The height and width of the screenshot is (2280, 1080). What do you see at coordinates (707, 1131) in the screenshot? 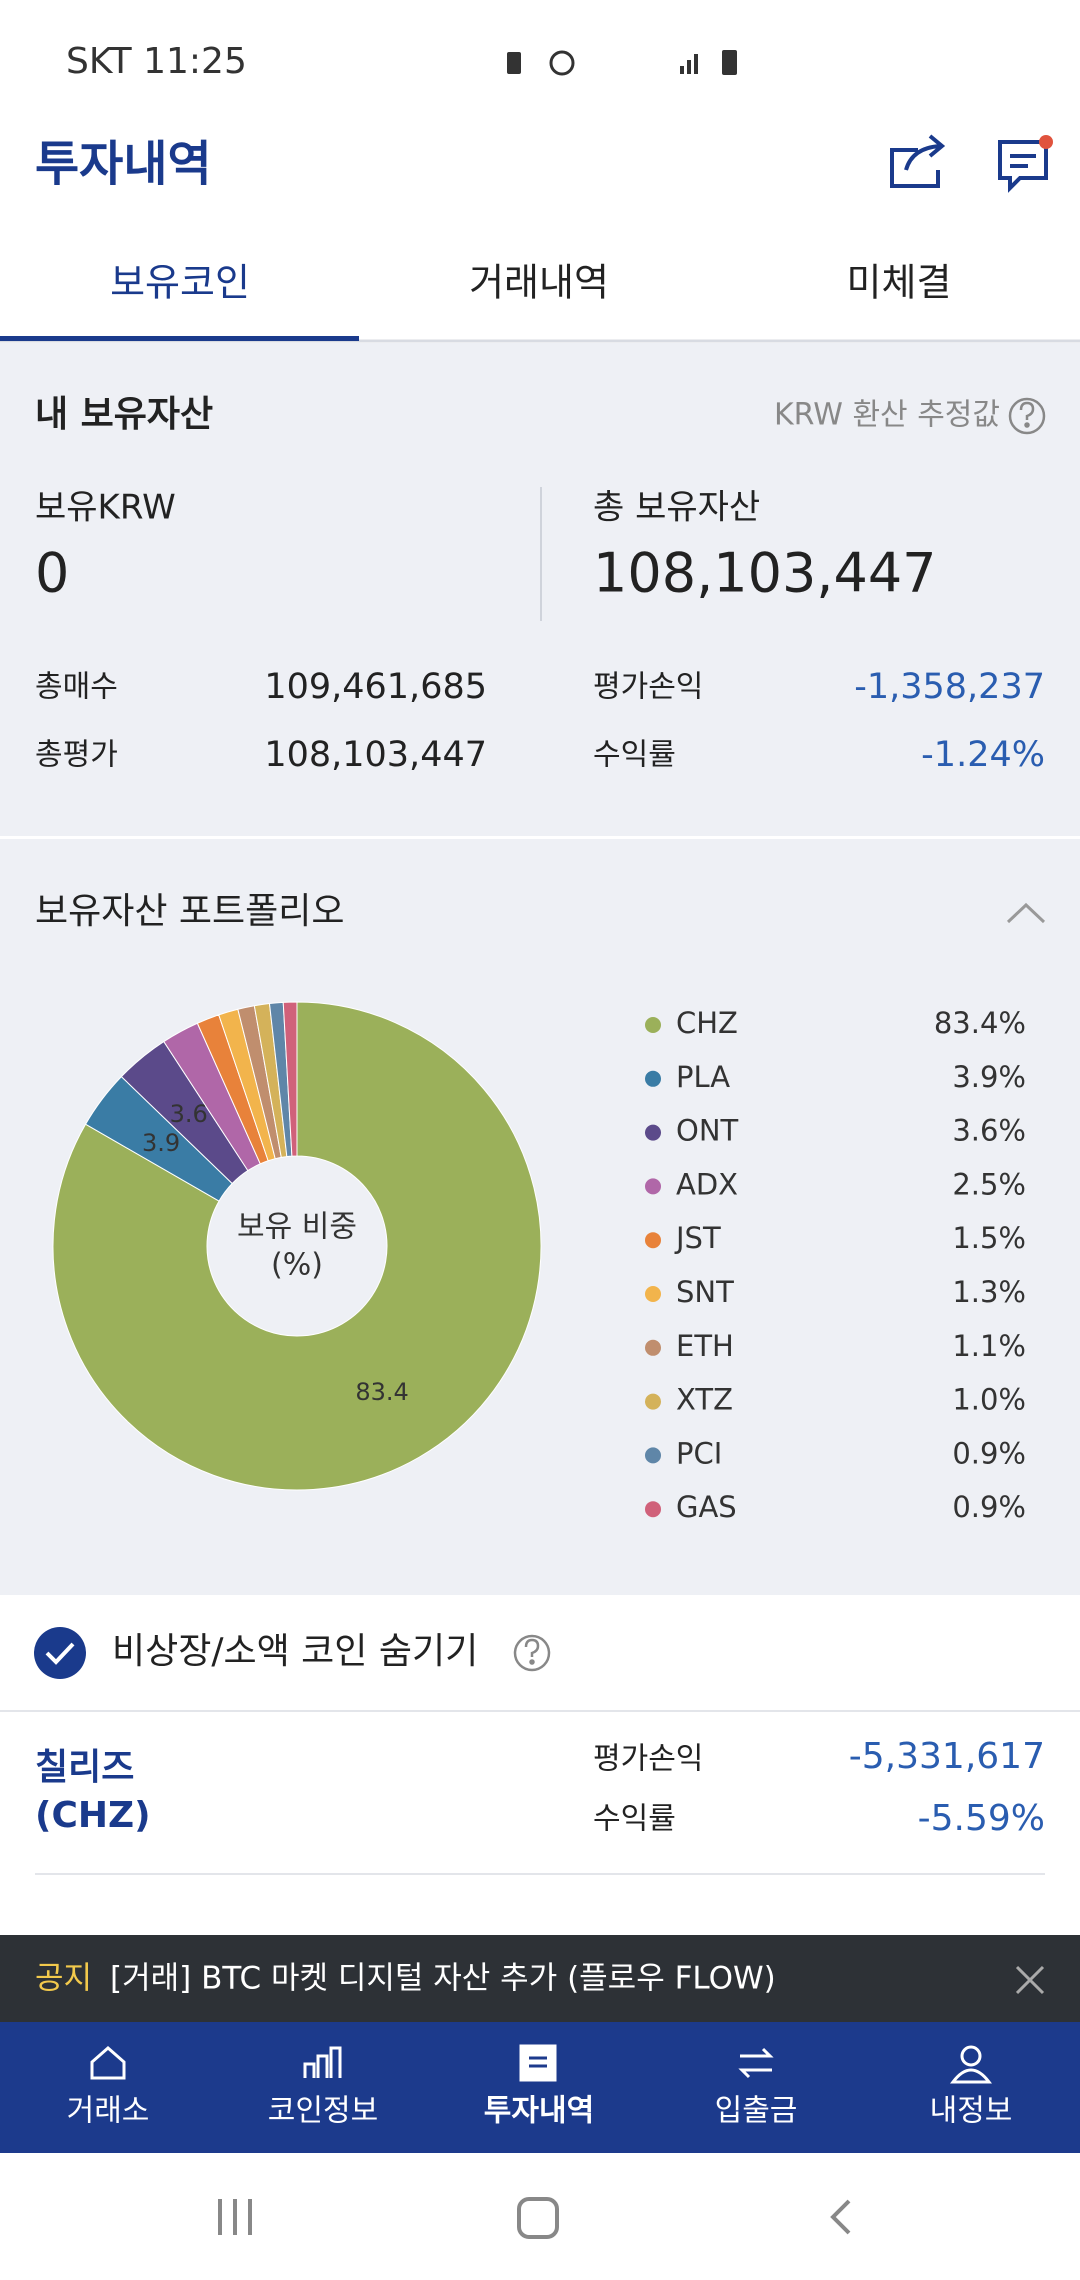
I see `legend-label: ONT` at bounding box center [707, 1131].